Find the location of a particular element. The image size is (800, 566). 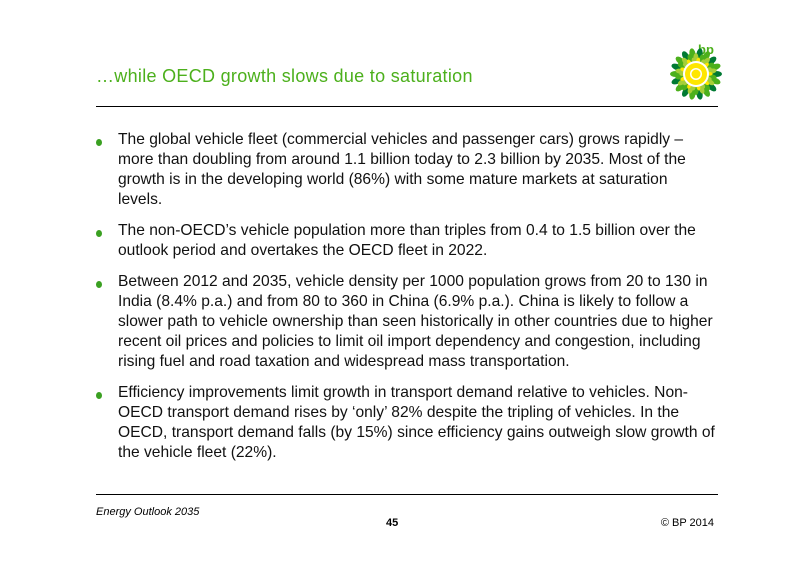

page-number: 45 is located at coordinates (392, 523).